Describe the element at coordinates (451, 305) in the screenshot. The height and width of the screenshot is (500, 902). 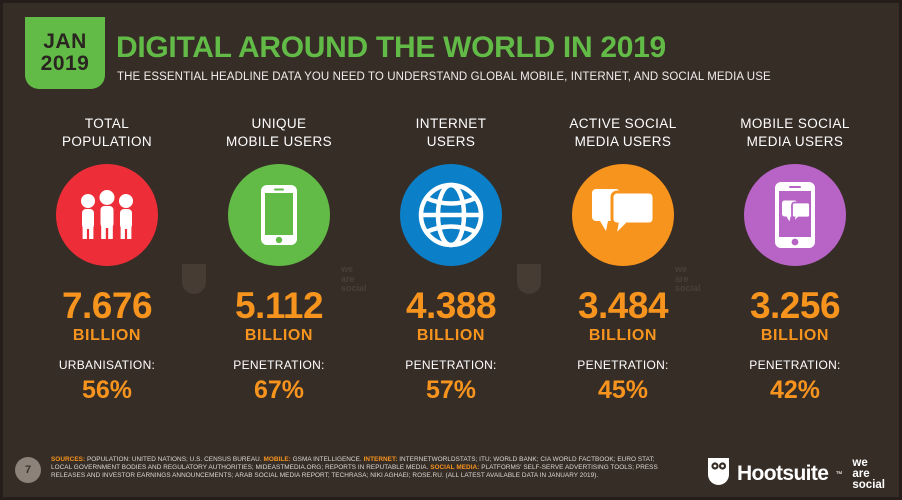
I see `metric-value: 4.388` at that location.